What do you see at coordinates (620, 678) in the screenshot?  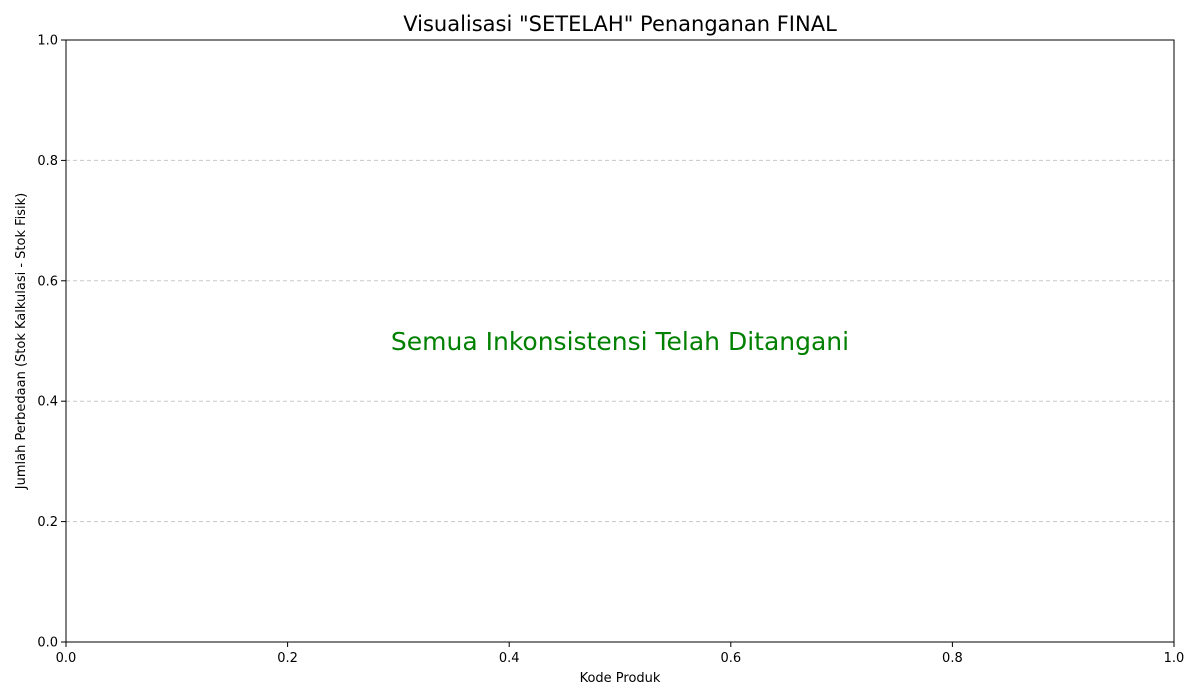 I see `x-axis-label: Kode Produk` at bounding box center [620, 678].